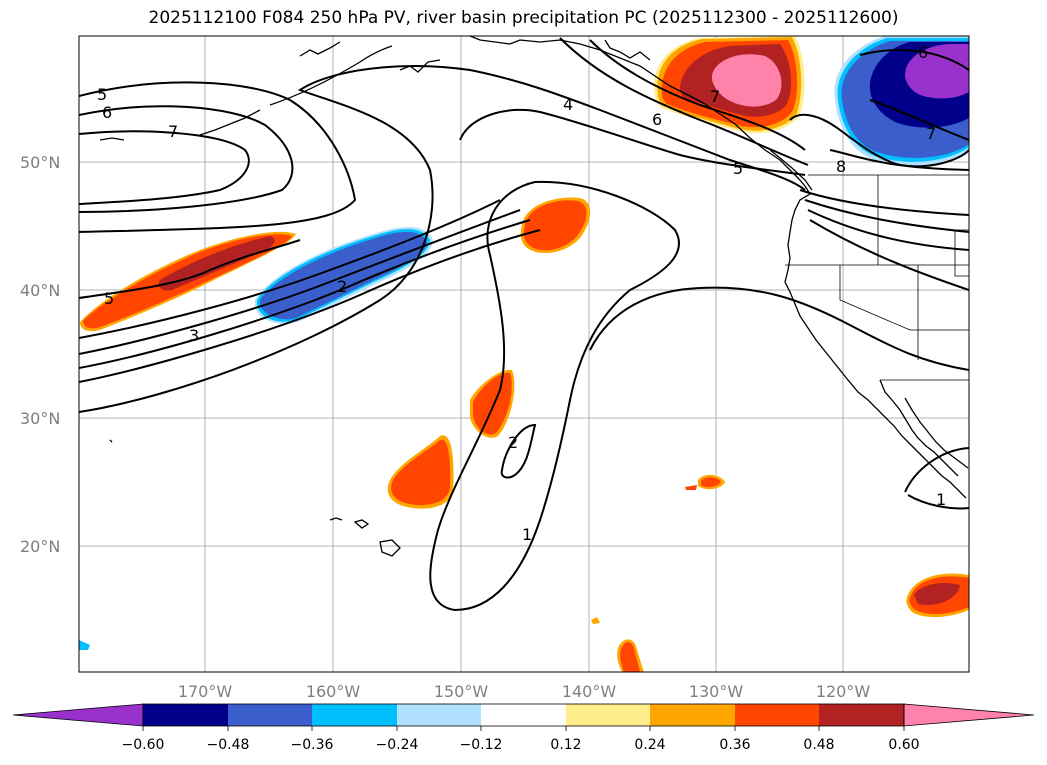 The height and width of the screenshot is (765, 1047). I want to click on colorbar-tick-label: −0.36, so click(312, 745).